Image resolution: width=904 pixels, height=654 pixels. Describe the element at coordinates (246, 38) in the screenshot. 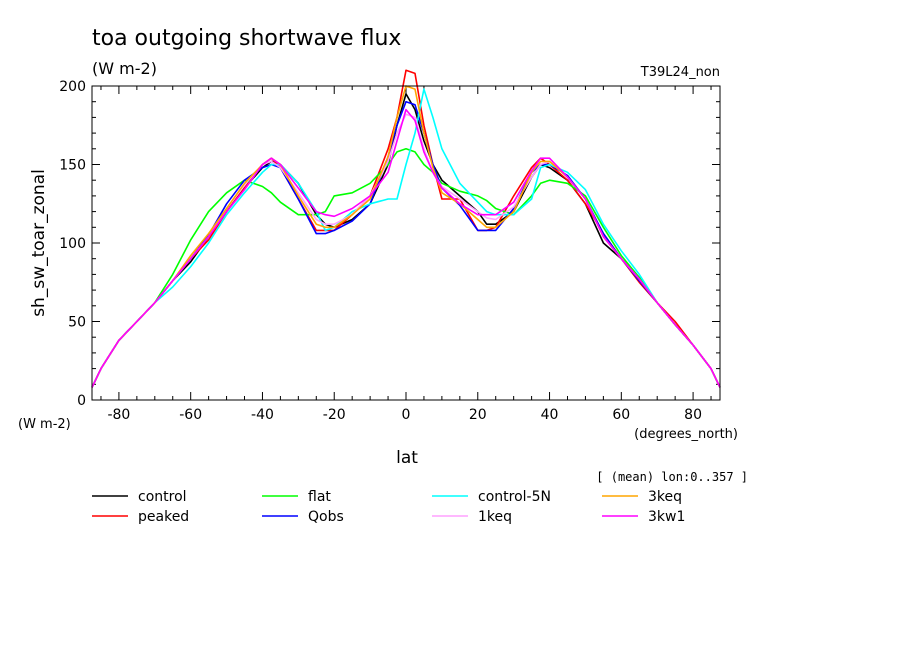

I see `chart-title: toa outgoing shortwave flux` at that location.